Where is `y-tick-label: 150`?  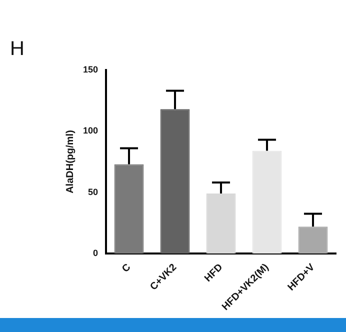
y-tick-label: 150 is located at coordinates (90, 69).